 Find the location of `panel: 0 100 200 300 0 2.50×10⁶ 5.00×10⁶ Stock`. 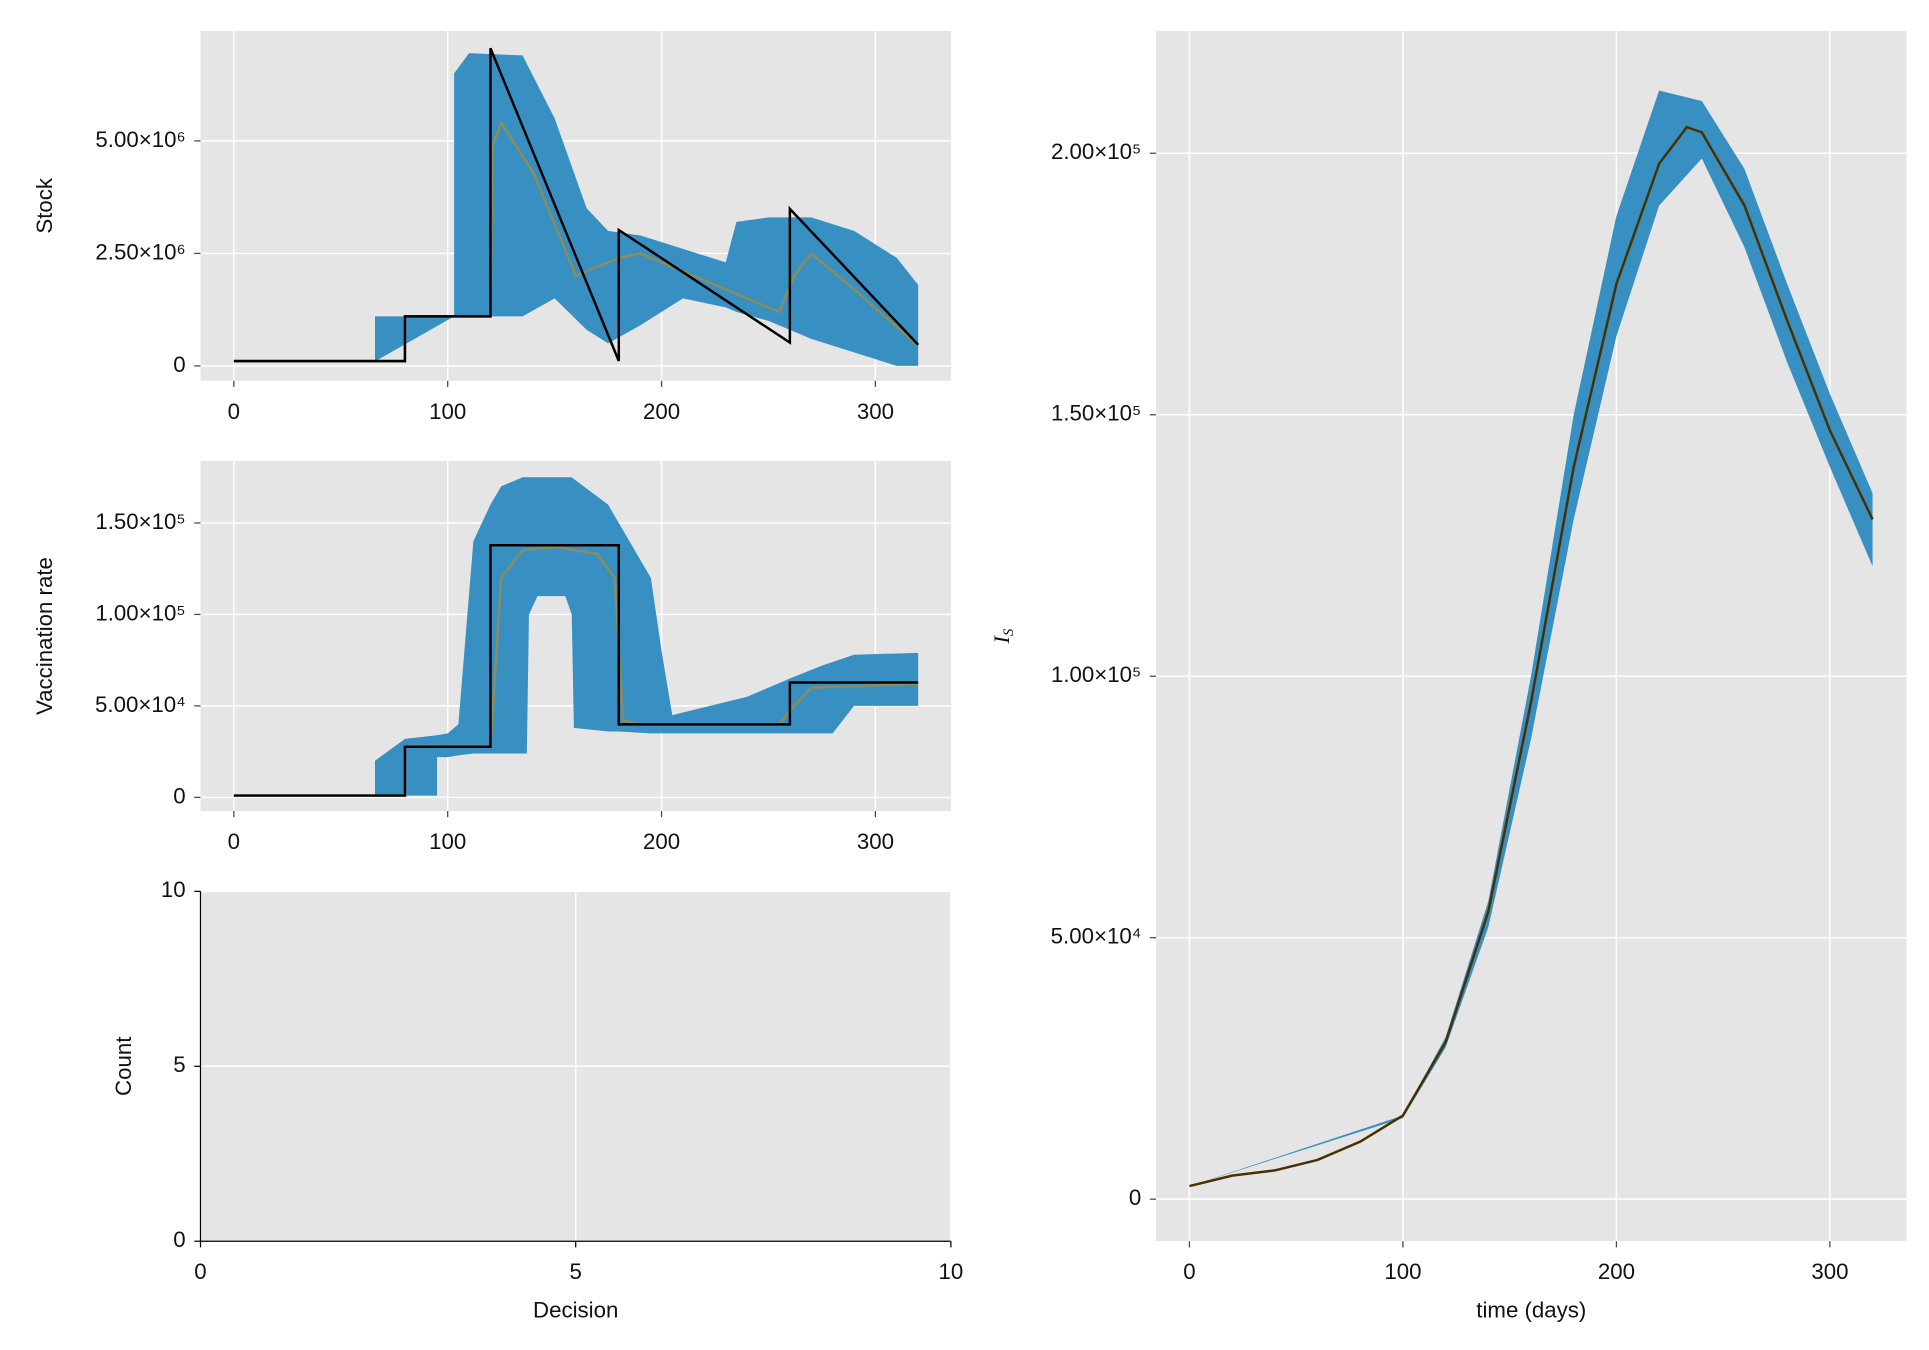

panel: 0 100 200 300 0 2.50×10⁶ 5.00×10⁶ Stock is located at coordinates (491, 227).